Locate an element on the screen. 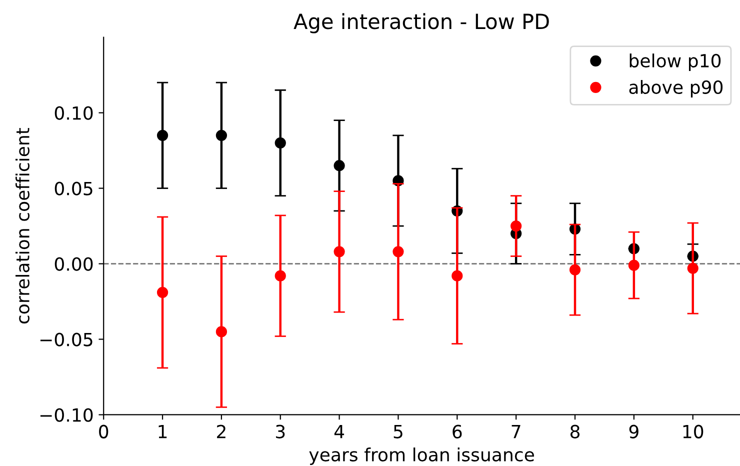  x-tick-label: 2 is located at coordinates (221, 431).